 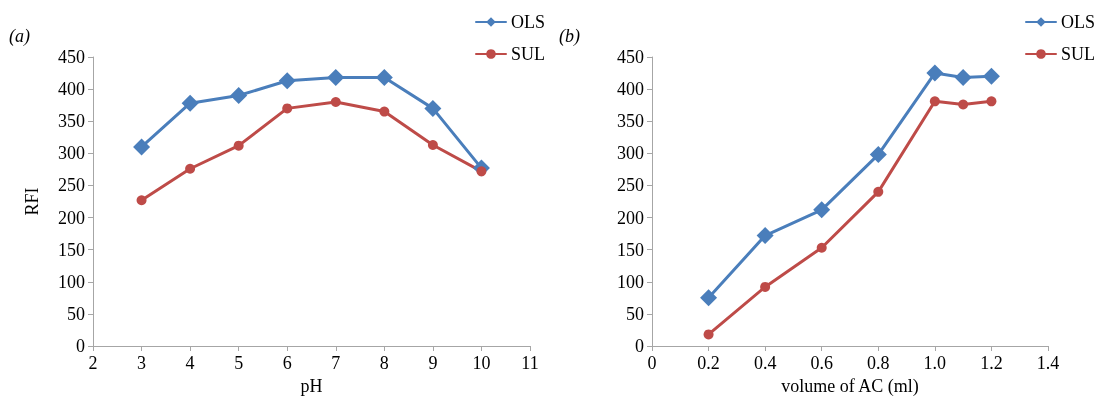 What do you see at coordinates (481, 363) in the screenshot?
I see `x-tick-label: 10` at bounding box center [481, 363].